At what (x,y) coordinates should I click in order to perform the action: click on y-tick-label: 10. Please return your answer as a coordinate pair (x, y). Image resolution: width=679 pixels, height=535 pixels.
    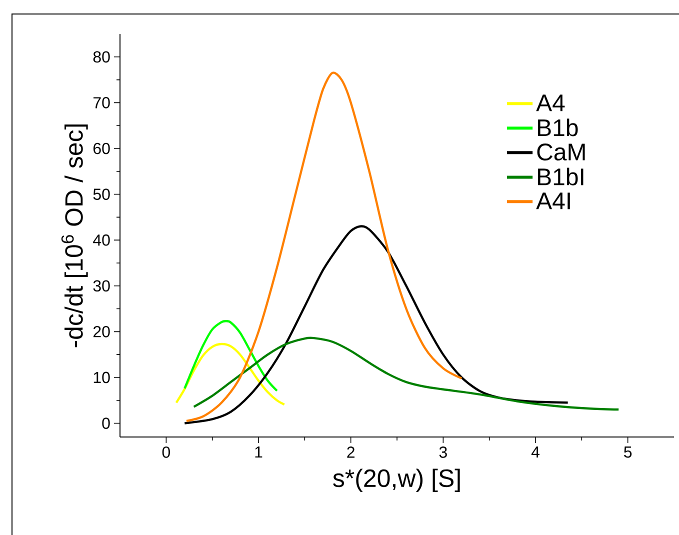
    Looking at the image, I should click on (102, 378).